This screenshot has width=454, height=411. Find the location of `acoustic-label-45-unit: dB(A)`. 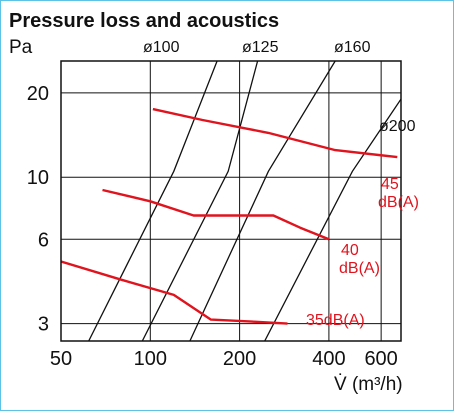

acoustic-label-45-unit: dB(A) is located at coordinates (398, 202).